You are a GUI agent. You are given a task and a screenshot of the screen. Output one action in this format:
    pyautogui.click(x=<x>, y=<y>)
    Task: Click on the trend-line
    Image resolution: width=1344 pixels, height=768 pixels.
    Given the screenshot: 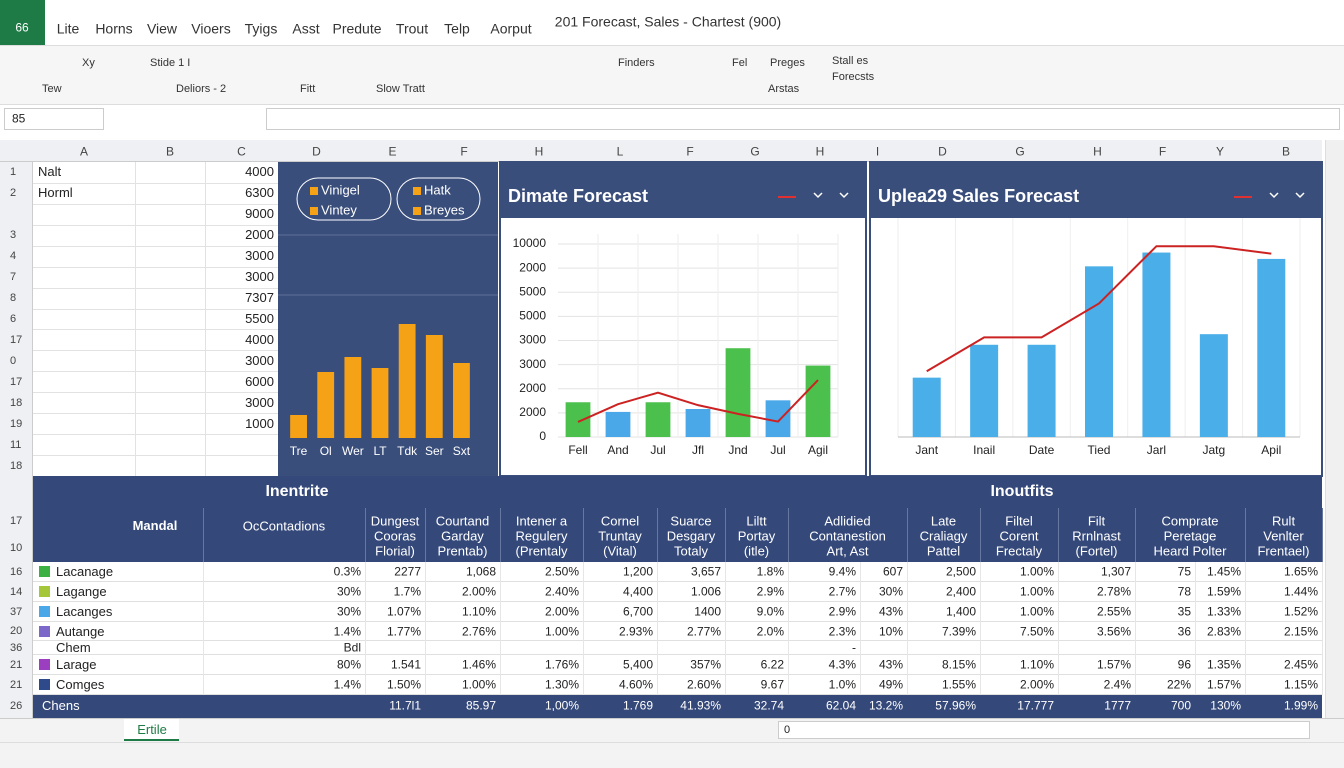 What is the action you would take?
    pyautogui.click(x=698, y=401)
    